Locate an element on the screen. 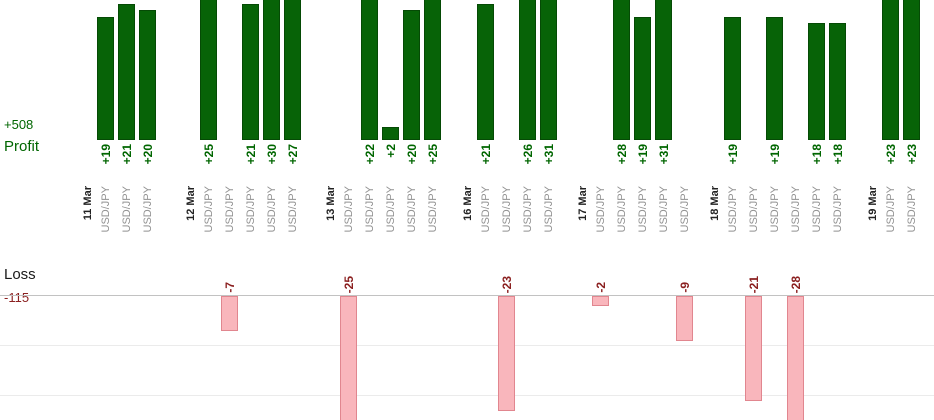 This screenshot has height=420, width=934. profit-total-value: +508 is located at coordinates (19, 124).